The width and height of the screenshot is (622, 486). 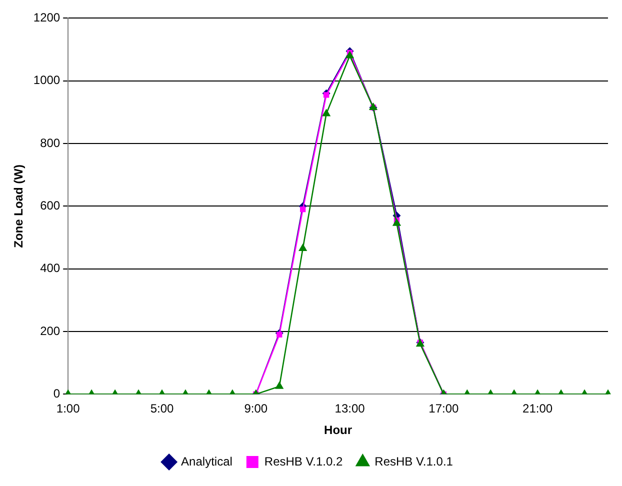 I want to click on legend-label: ResHB V.1.0.1, so click(x=414, y=461).